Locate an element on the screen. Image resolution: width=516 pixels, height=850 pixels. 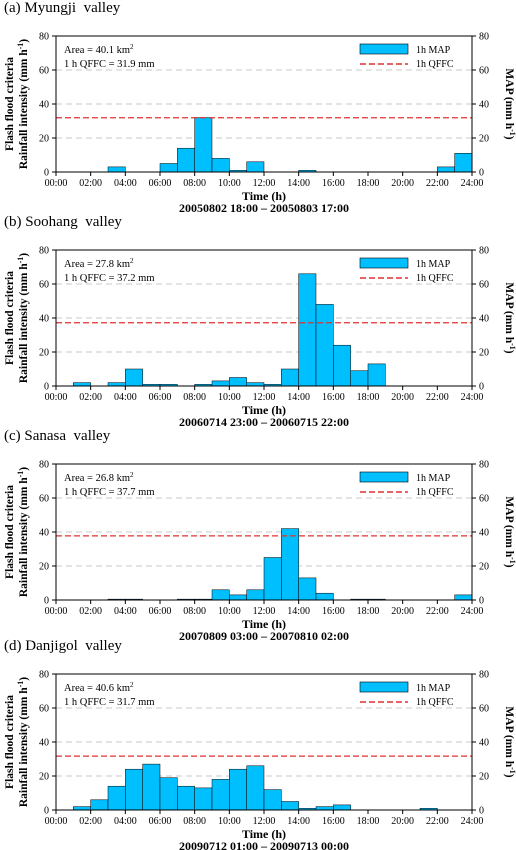
period-label: 20090712 01:00 – 20090713 00:00 is located at coordinates (264, 844).